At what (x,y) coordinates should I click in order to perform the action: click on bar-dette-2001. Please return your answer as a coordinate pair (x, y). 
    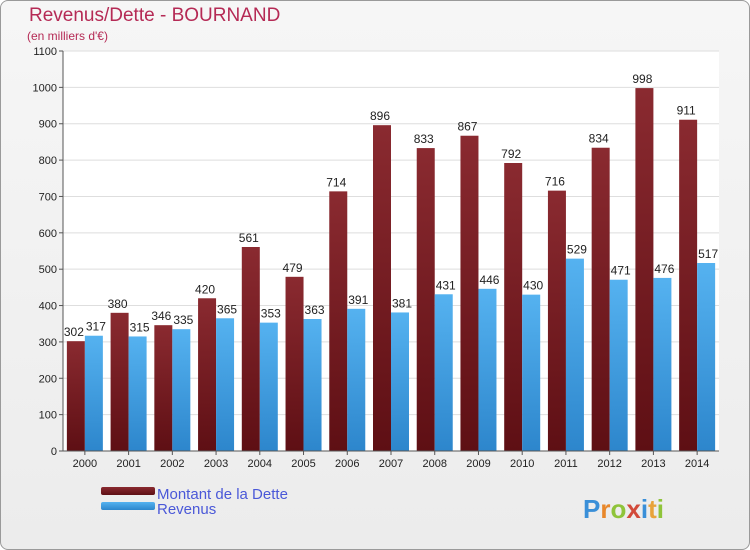
    Looking at the image, I should click on (119, 381).